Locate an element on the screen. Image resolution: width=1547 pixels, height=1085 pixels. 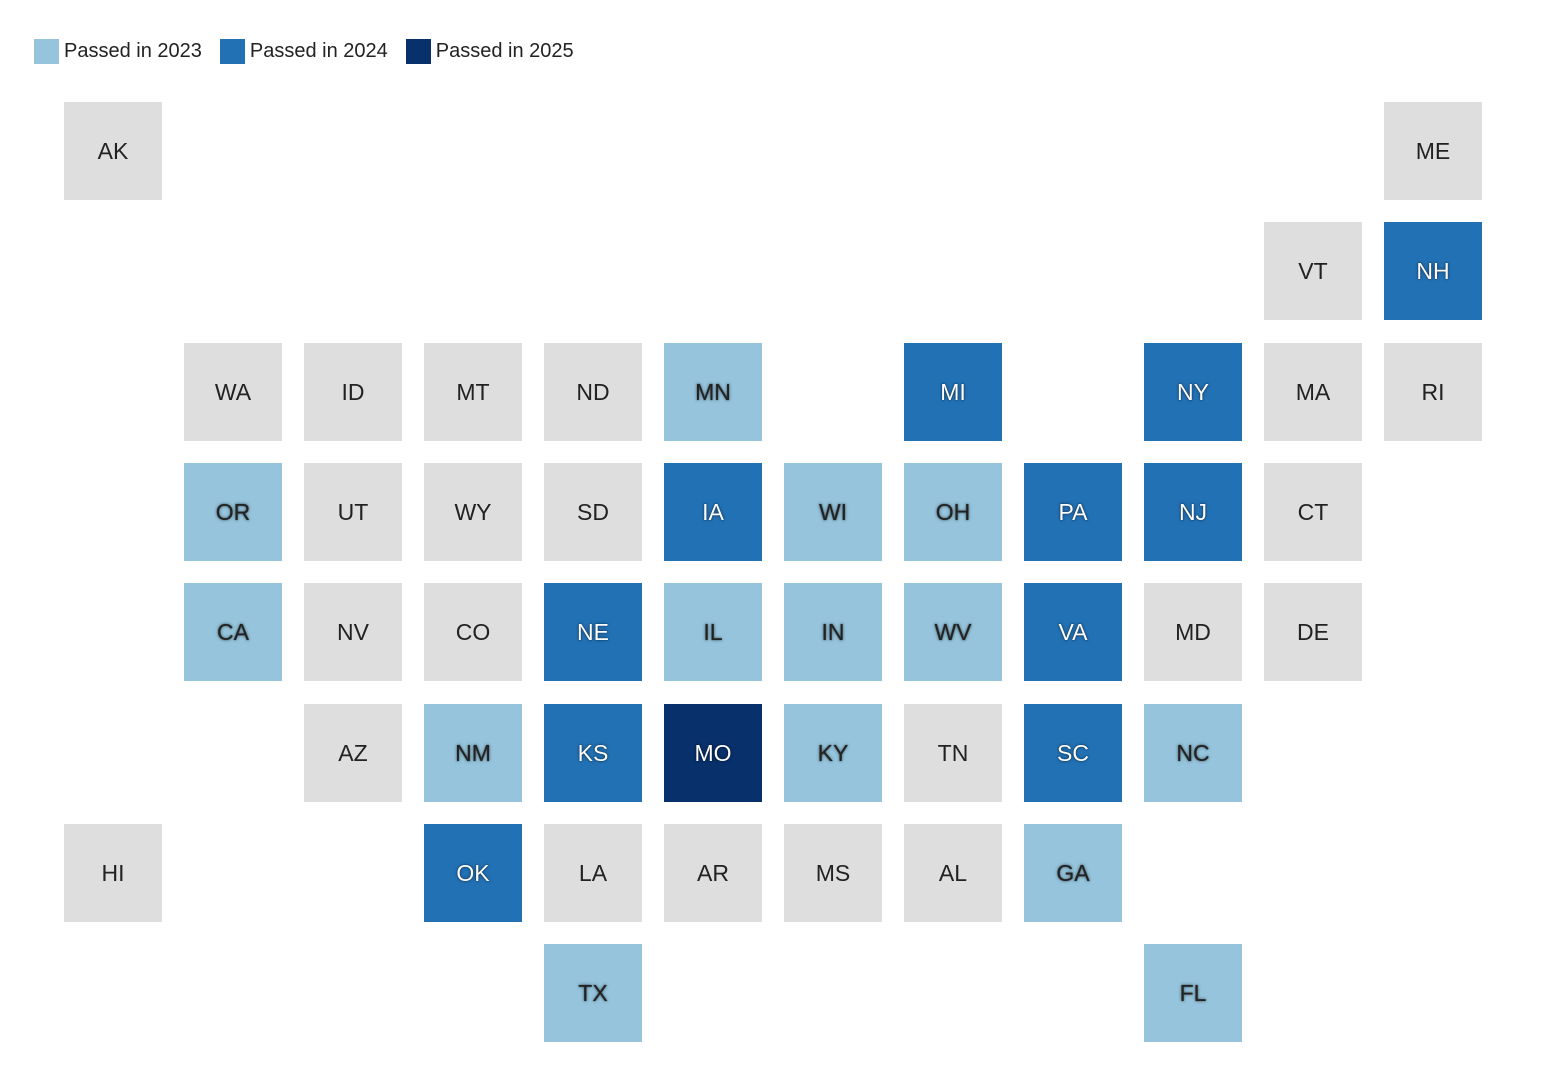
state-tile-de: DE is located at coordinates (1313, 632).